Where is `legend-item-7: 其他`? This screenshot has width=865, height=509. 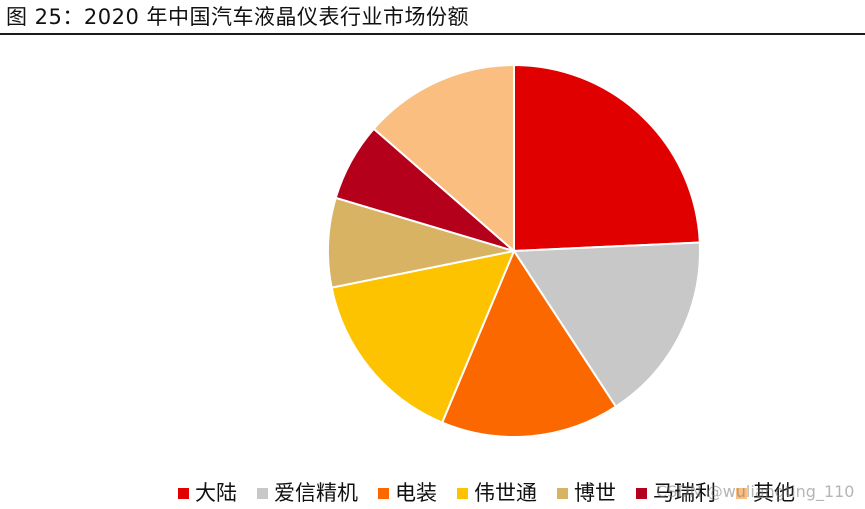
legend-item-7: 其他 is located at coordinates (765, 493).